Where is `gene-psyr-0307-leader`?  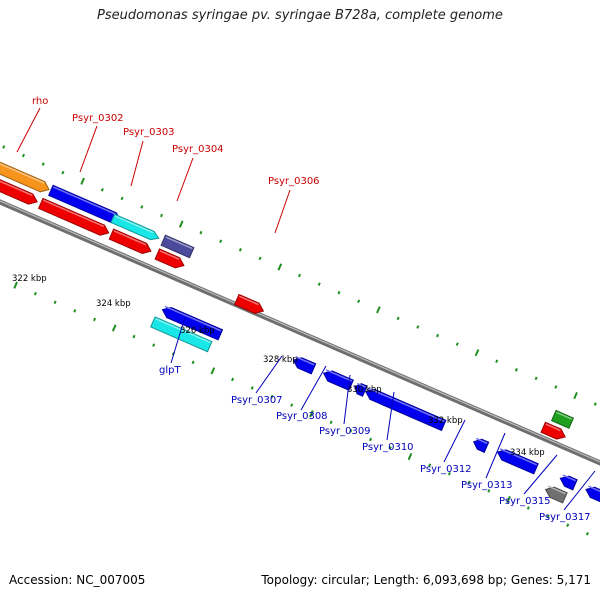
gene-psyr-0307-leader is located at coordinates (269, 374).